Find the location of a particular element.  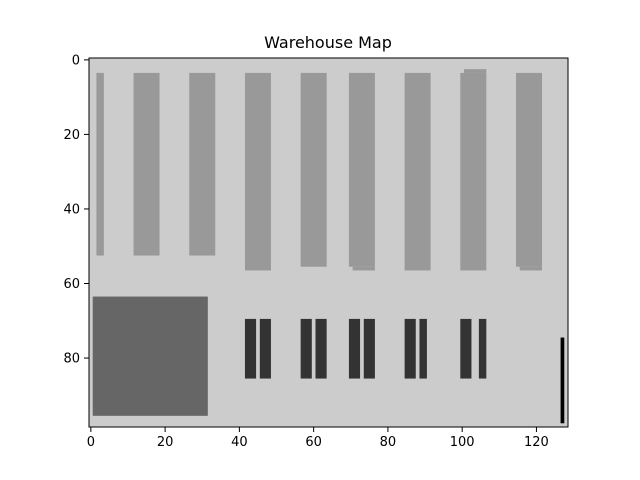

x-tick-label: 60 is located at coordinates (313, 442).